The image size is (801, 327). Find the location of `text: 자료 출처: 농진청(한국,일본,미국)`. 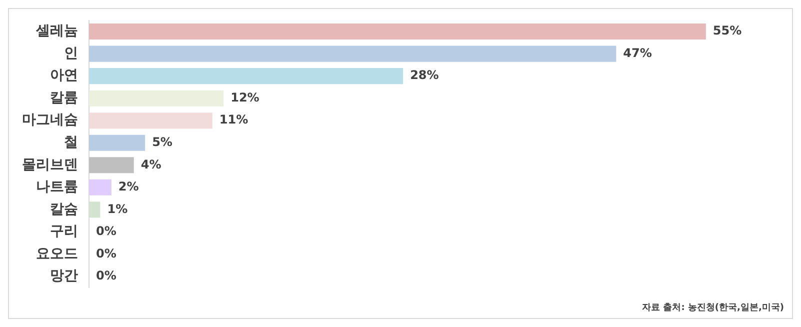

text: 자료 출처: 농진청(한국,일본,미국) is located at coordinates (713, 308).